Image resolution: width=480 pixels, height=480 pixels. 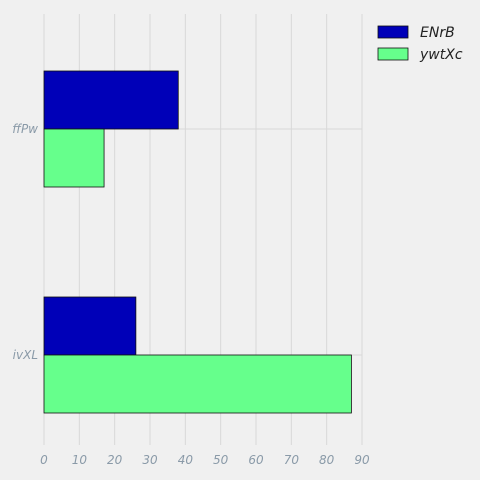 What do you see at coordinates (25, 129) in the screenshot?
I see `y-tick-label-ffPw: ffPw` at bounding box center [25, 129].